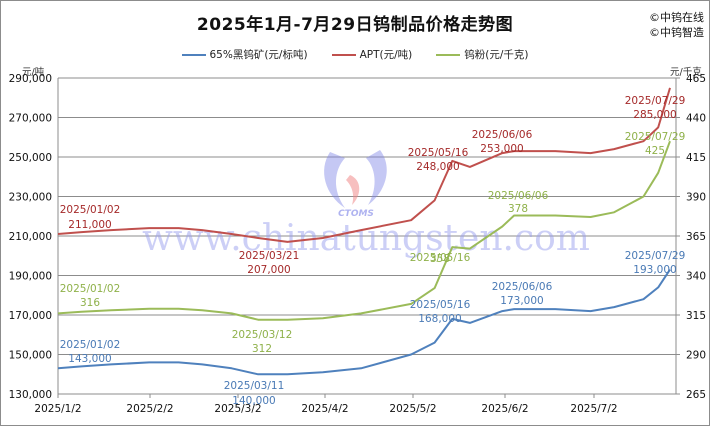 The width and height of the screenshot is (710, 426). I want to click on annotation-value: 285,000, so click(654, 115).